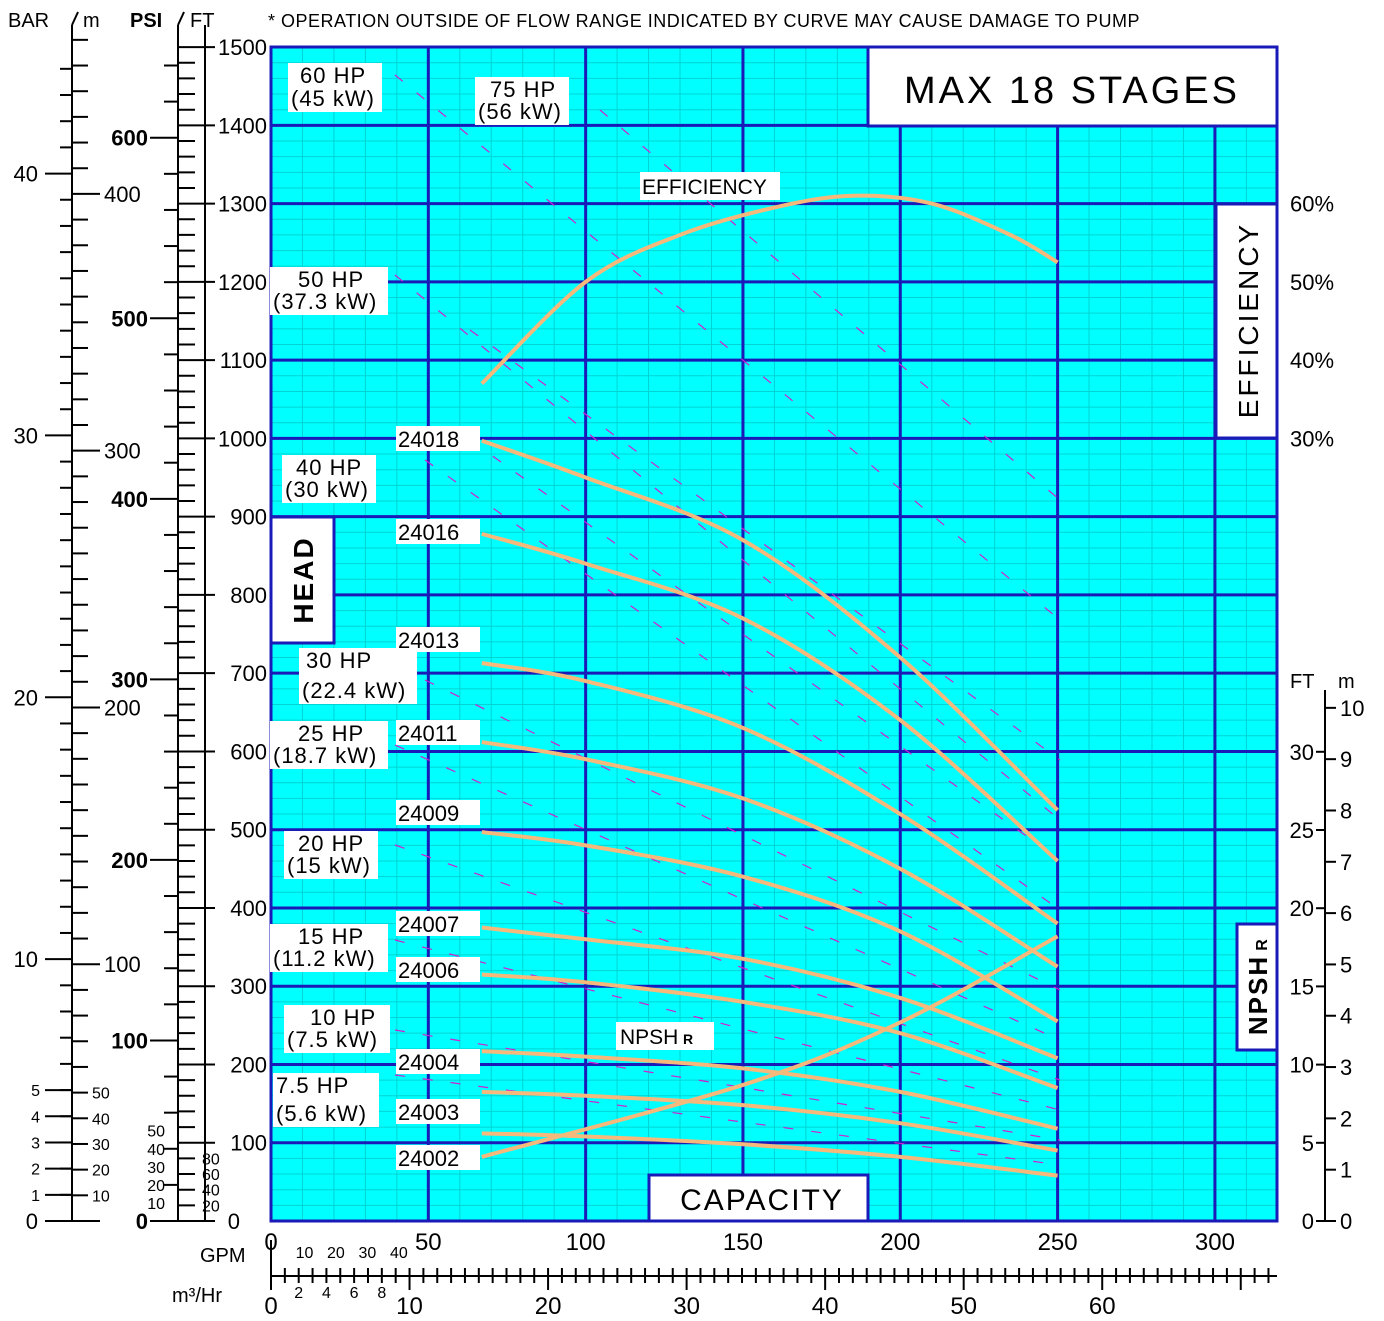  I want to click on ft-tick-label: 300, so click(248, 986).